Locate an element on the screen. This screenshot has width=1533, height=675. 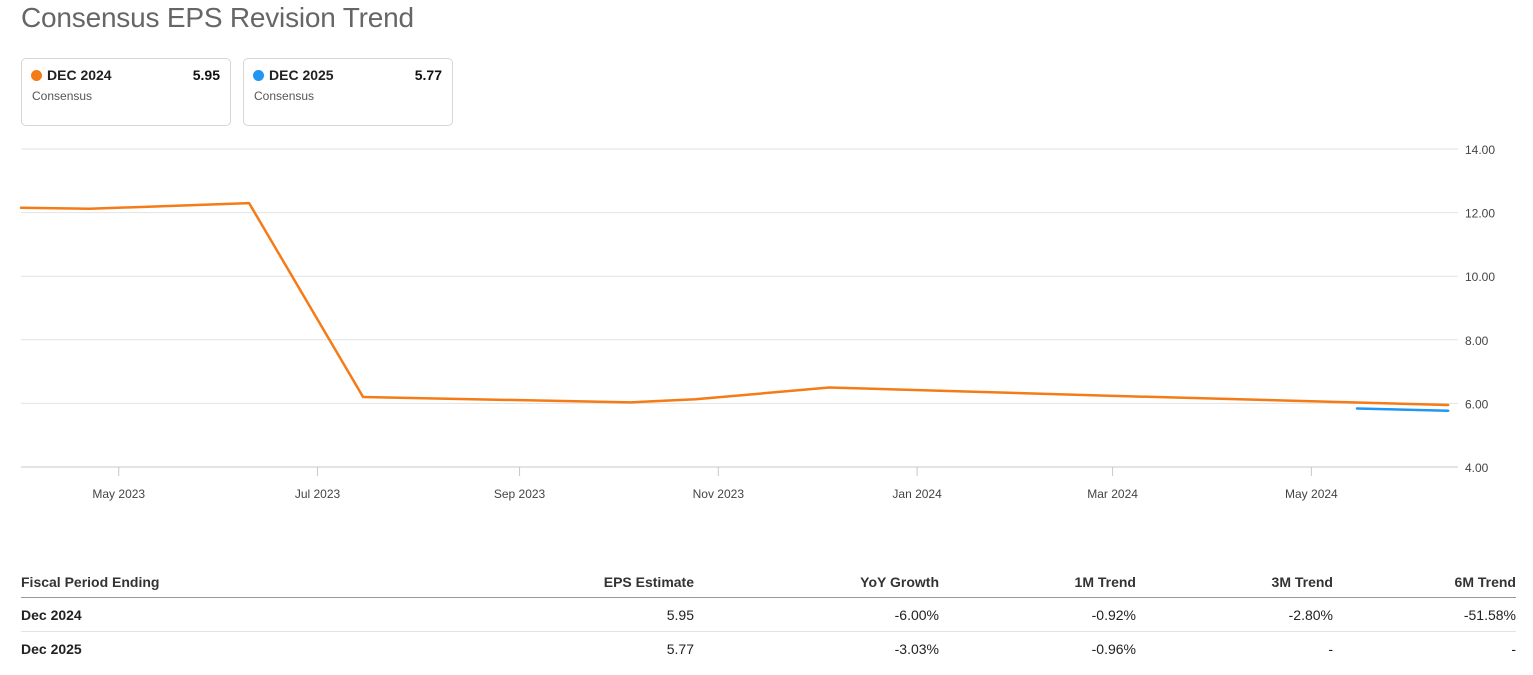
column-header: EPS Estimate is located at coordinates (507, 582).